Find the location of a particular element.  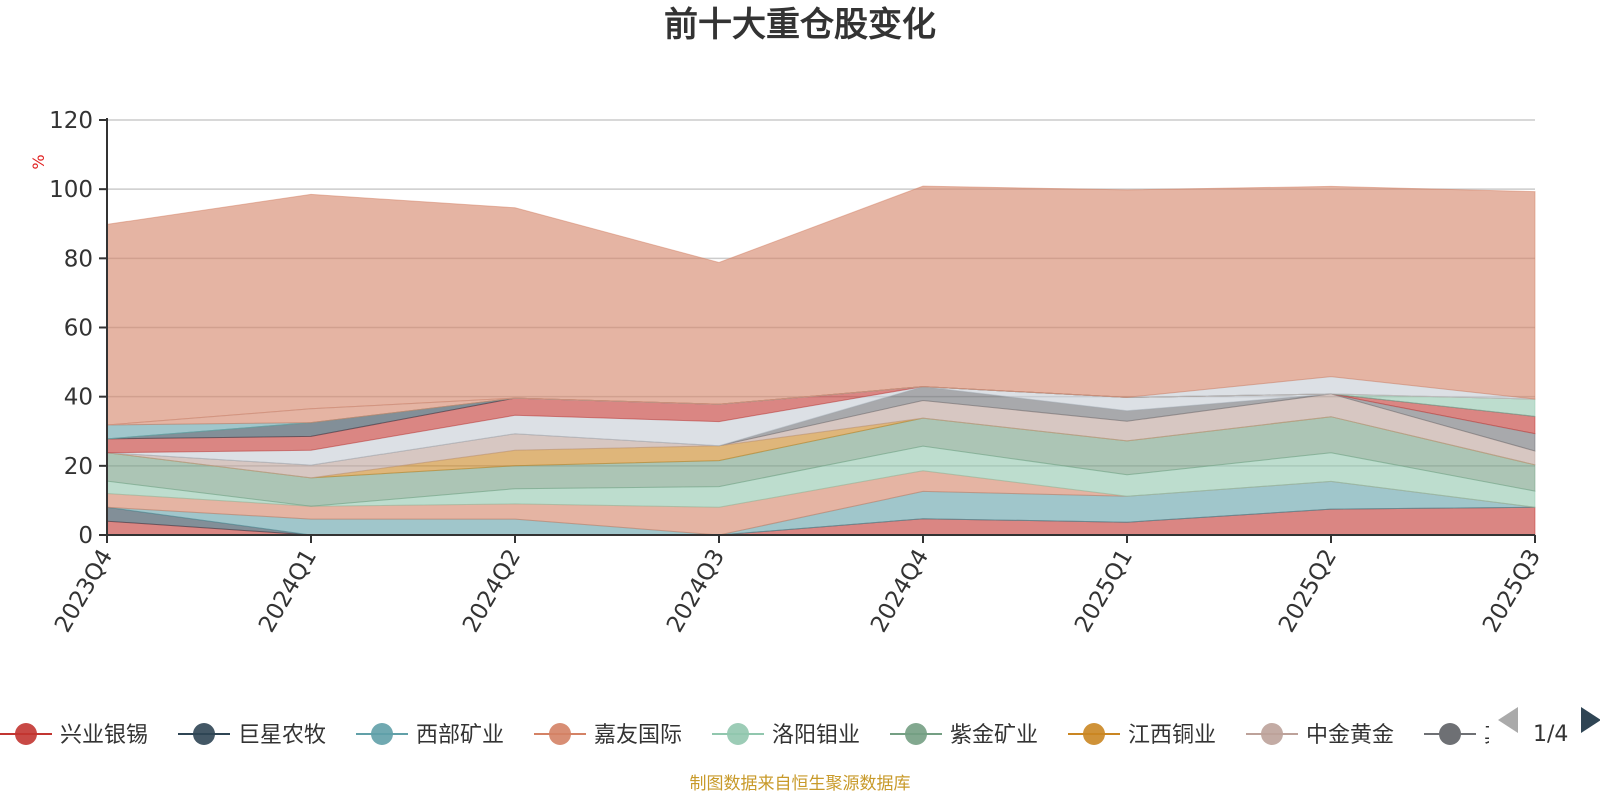

y-axis-ticks: 0 20 40 60 80 100 120 is located at coordinates (78, 328).